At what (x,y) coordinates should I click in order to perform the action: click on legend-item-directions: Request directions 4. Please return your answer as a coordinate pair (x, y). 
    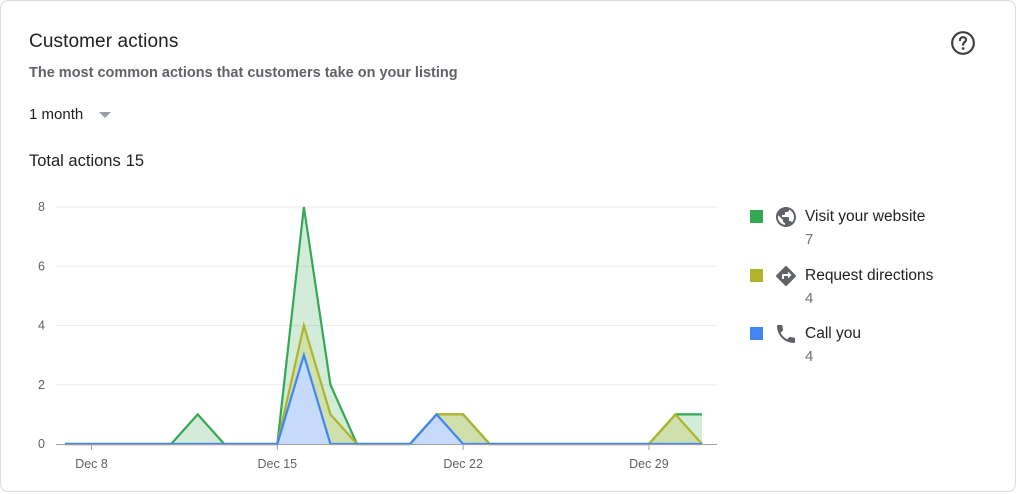
    Looking at the image, I should click on (879, 289).